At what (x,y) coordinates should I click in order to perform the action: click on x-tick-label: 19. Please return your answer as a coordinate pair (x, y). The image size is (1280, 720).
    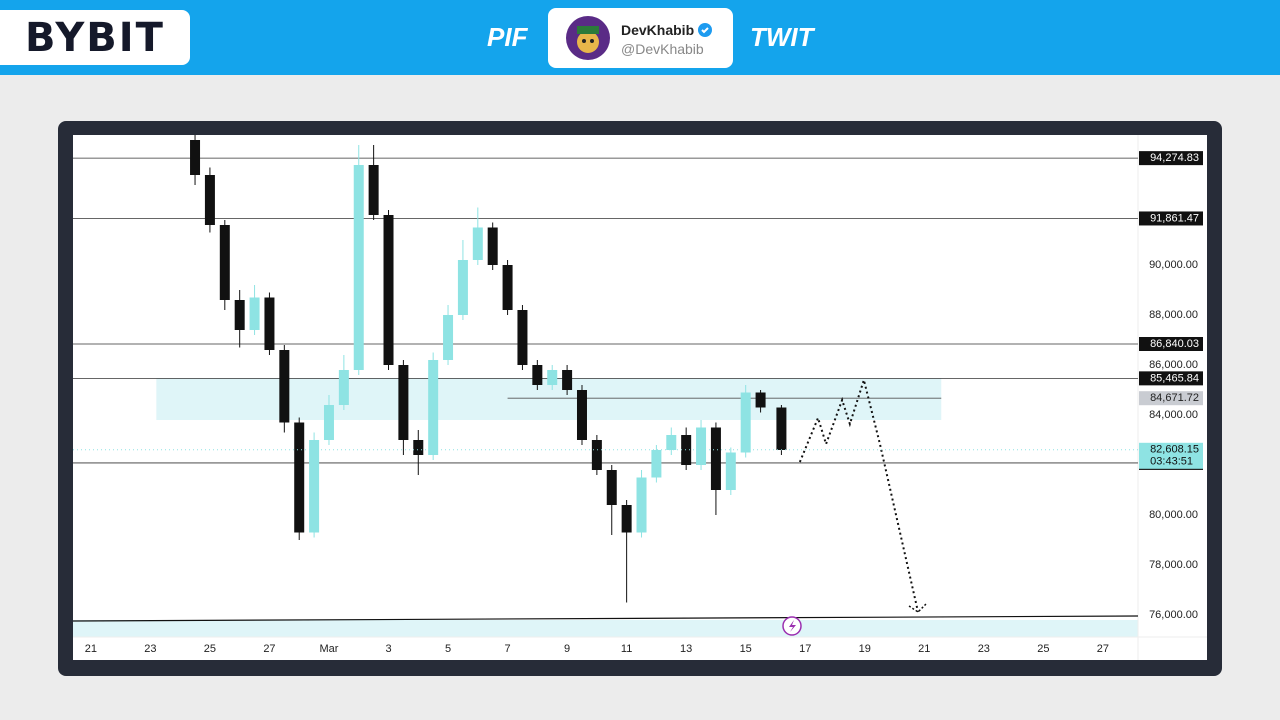
    Looking at the image, I should click on (865, 649).